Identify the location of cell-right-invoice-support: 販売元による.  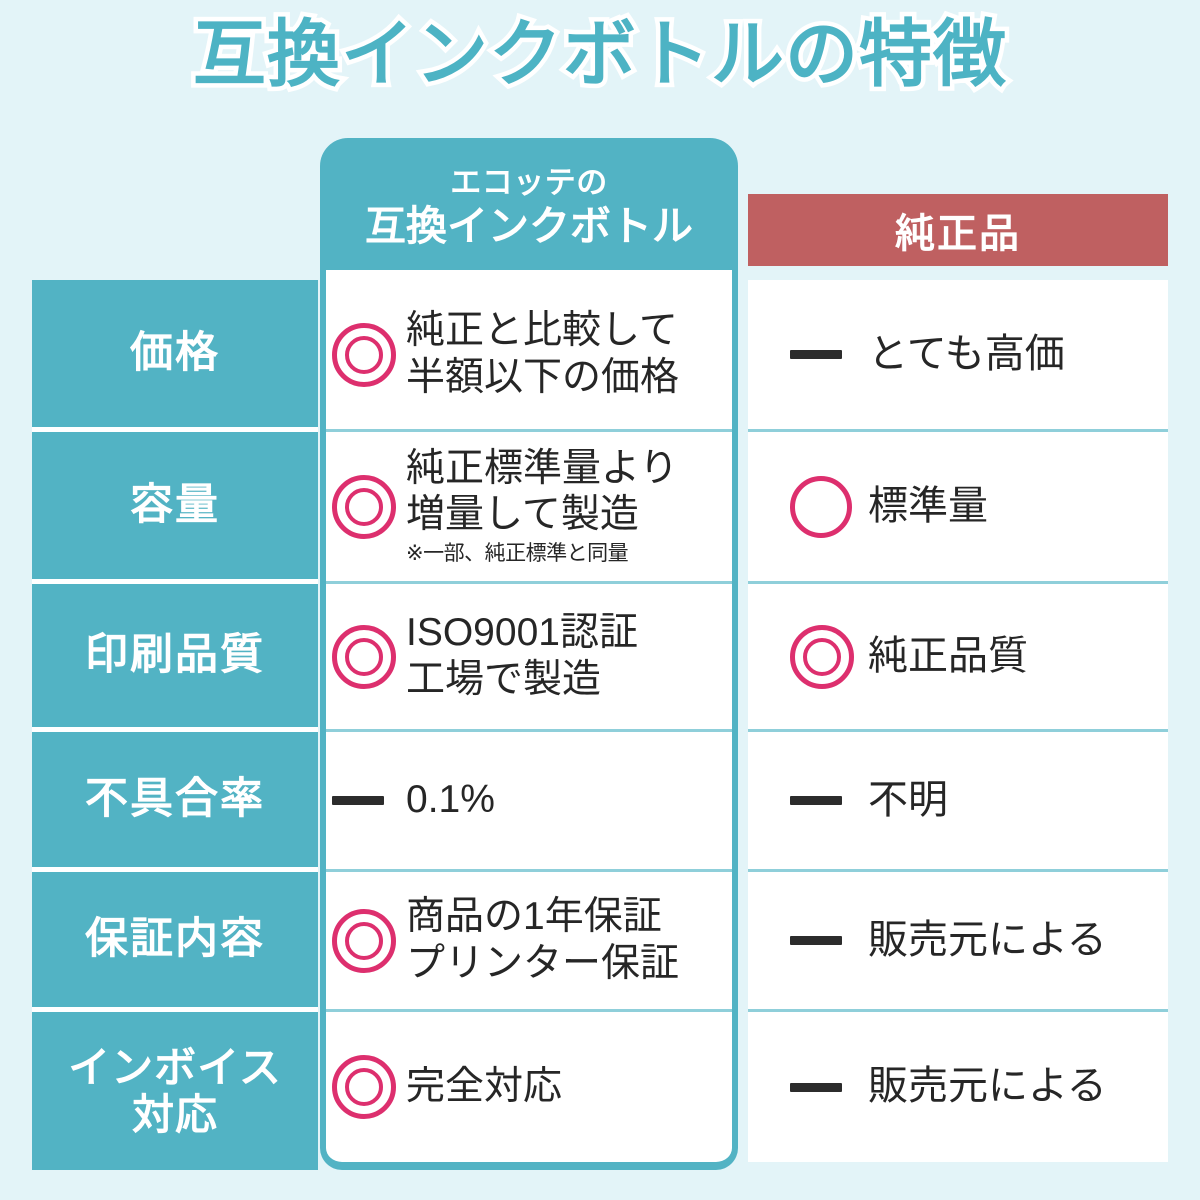
(958, 1087).